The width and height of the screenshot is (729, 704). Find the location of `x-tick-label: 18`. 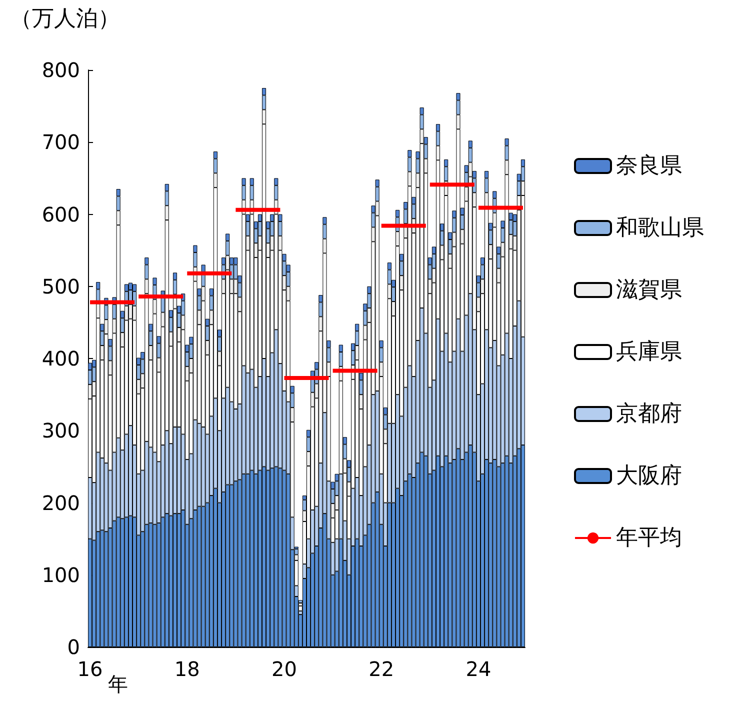

x-tick-label: 18 is located at coordinates (187, 669).